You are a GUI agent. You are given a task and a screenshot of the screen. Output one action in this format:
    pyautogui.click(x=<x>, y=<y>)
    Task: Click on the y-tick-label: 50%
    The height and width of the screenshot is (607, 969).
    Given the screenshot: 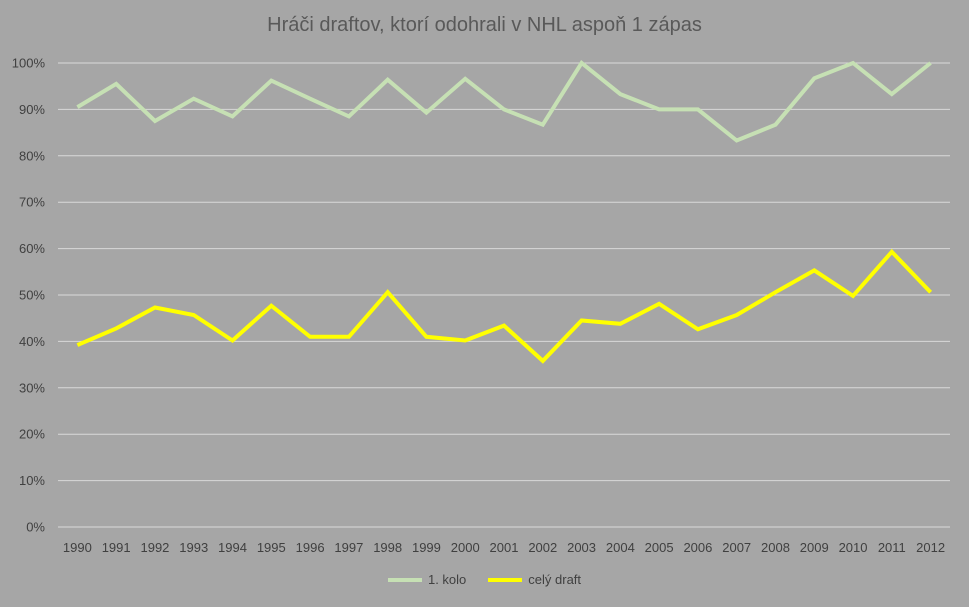 What is the action you would take?
    pyautogui.click(x=32, y=295)
    